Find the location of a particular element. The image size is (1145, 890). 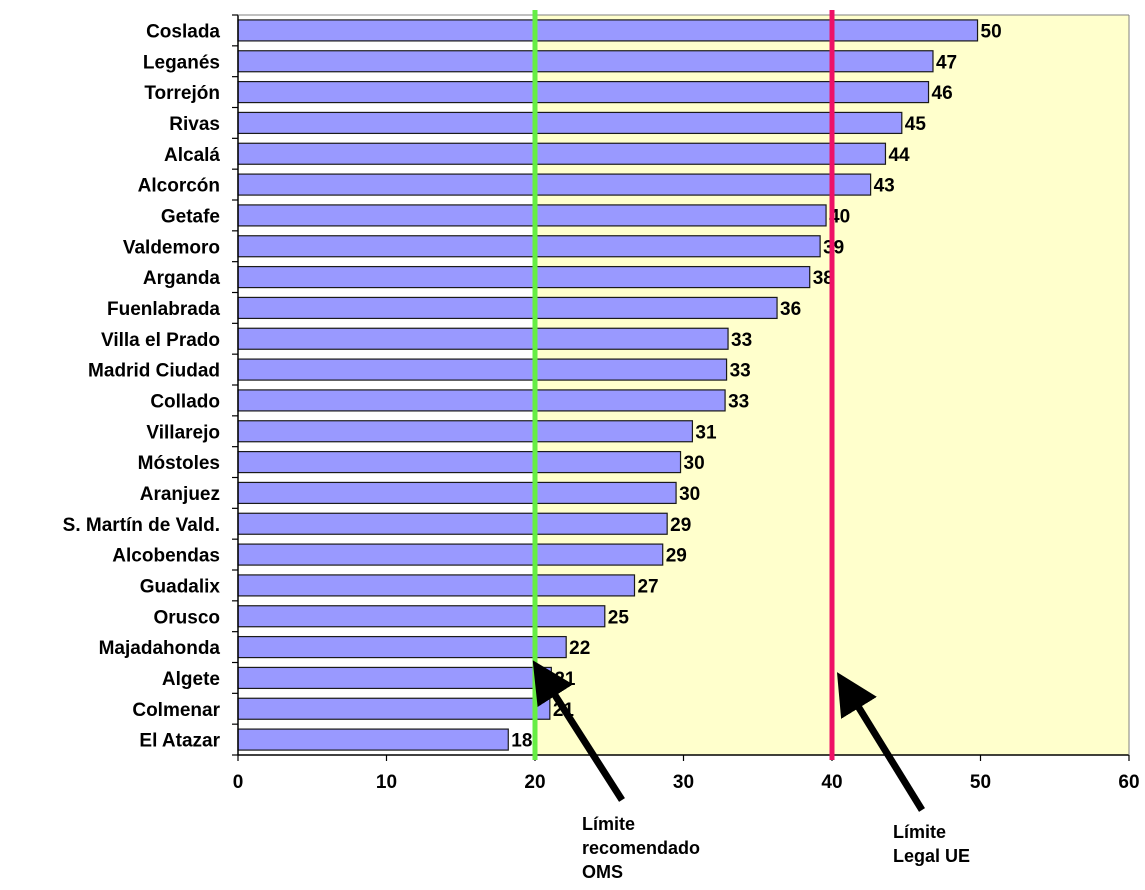

annotation-text-1: Límite Legal UE is located at coordinates (931, 844).